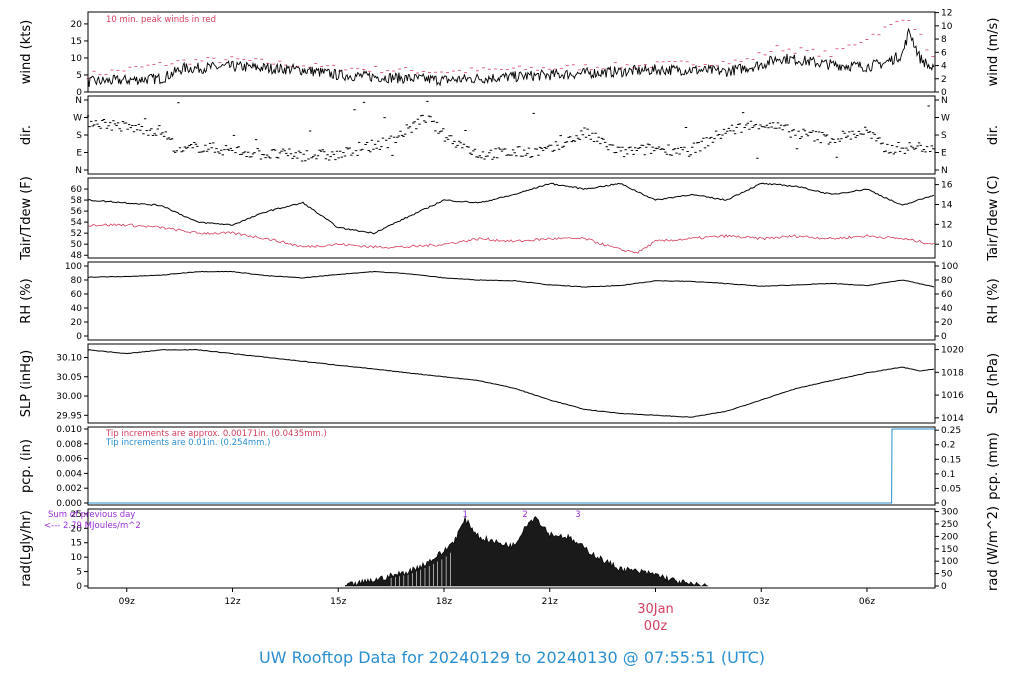  I want to click on temp-left-tick-label: 54, so click(77, 223).